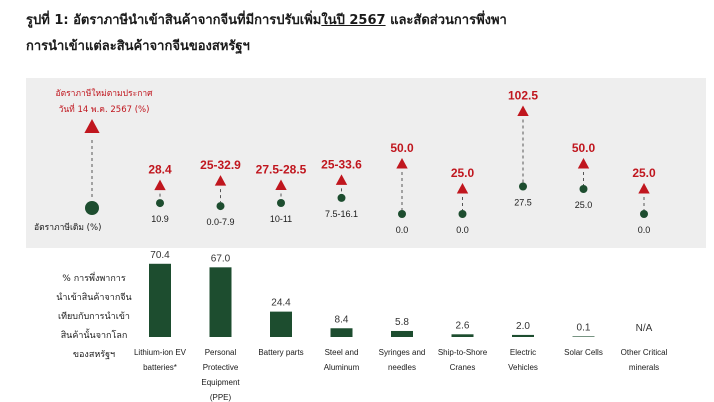 This screenshot has height=402, width=714. What do you see at coordinates (160, 352) in the screenshot?
I see `category-label-line: Lithium-ion EV` at bounding box center [160, 352].